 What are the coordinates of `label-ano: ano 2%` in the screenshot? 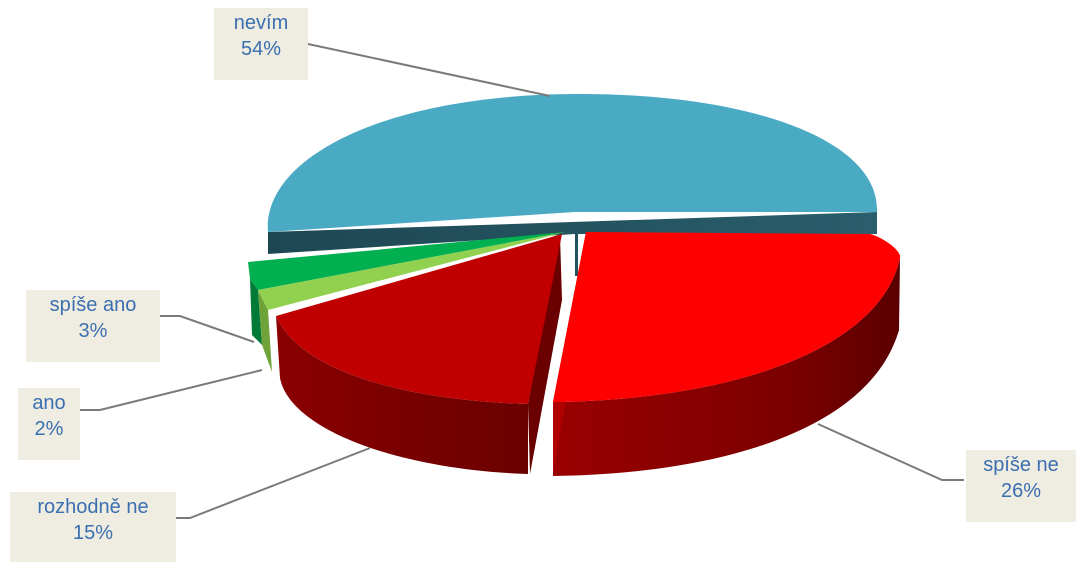 It's located at (49, 424).